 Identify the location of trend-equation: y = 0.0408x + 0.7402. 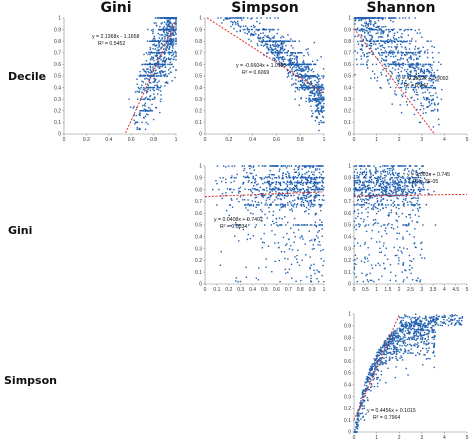
(238, 220).